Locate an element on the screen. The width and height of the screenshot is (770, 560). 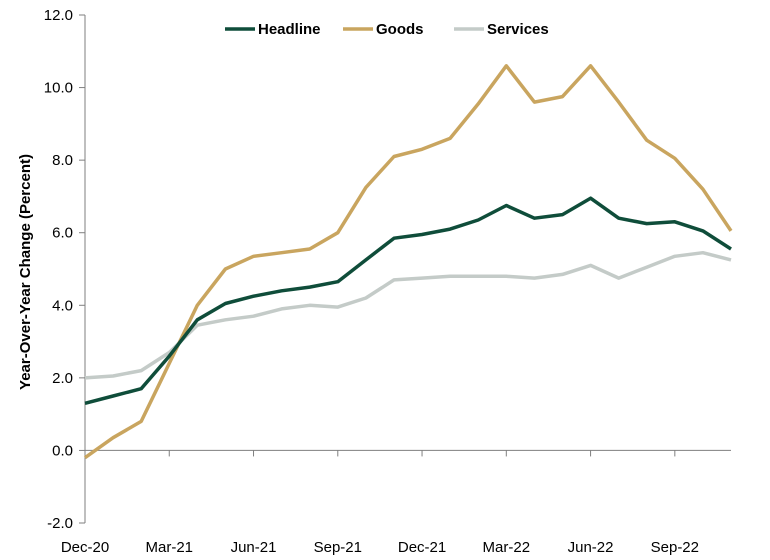
y-axis: -2.0 0.0 2.0 4.0 6.0 8.0 10.0 12.0 is located at coordinates (65, 269).